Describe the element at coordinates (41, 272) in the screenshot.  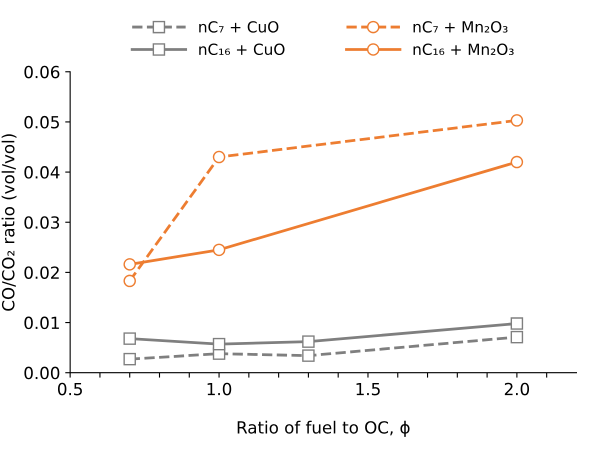
I see `y-tick-label: 0.02` at that location.